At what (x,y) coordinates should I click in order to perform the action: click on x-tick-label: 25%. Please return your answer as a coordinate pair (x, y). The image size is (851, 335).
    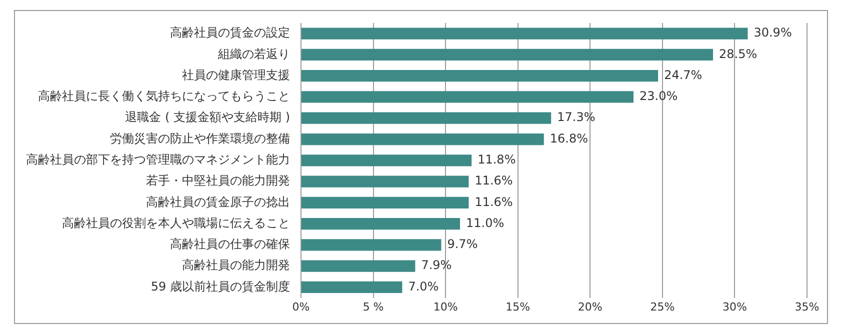
    Looking at the image, I should click on (662, 307).